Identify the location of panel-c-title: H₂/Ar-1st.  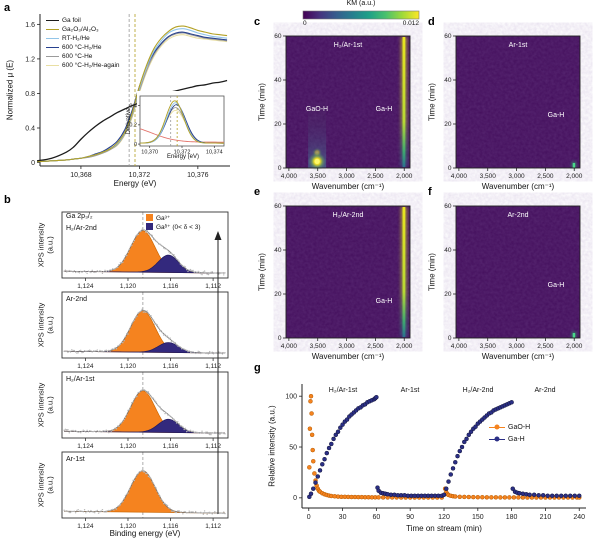
(348, 45).